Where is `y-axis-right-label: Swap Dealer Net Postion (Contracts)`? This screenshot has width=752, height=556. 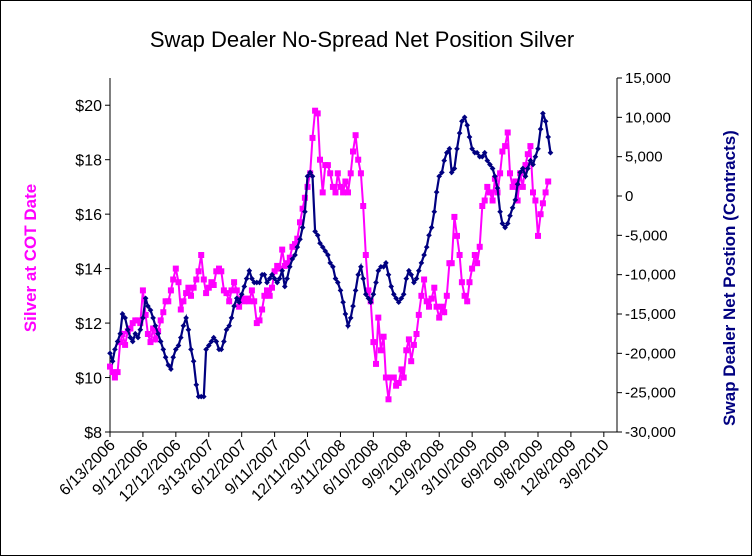
y-axis-right-label: Swap Dealer Net Postion (Contracts) is located at coordinates (729, 278).